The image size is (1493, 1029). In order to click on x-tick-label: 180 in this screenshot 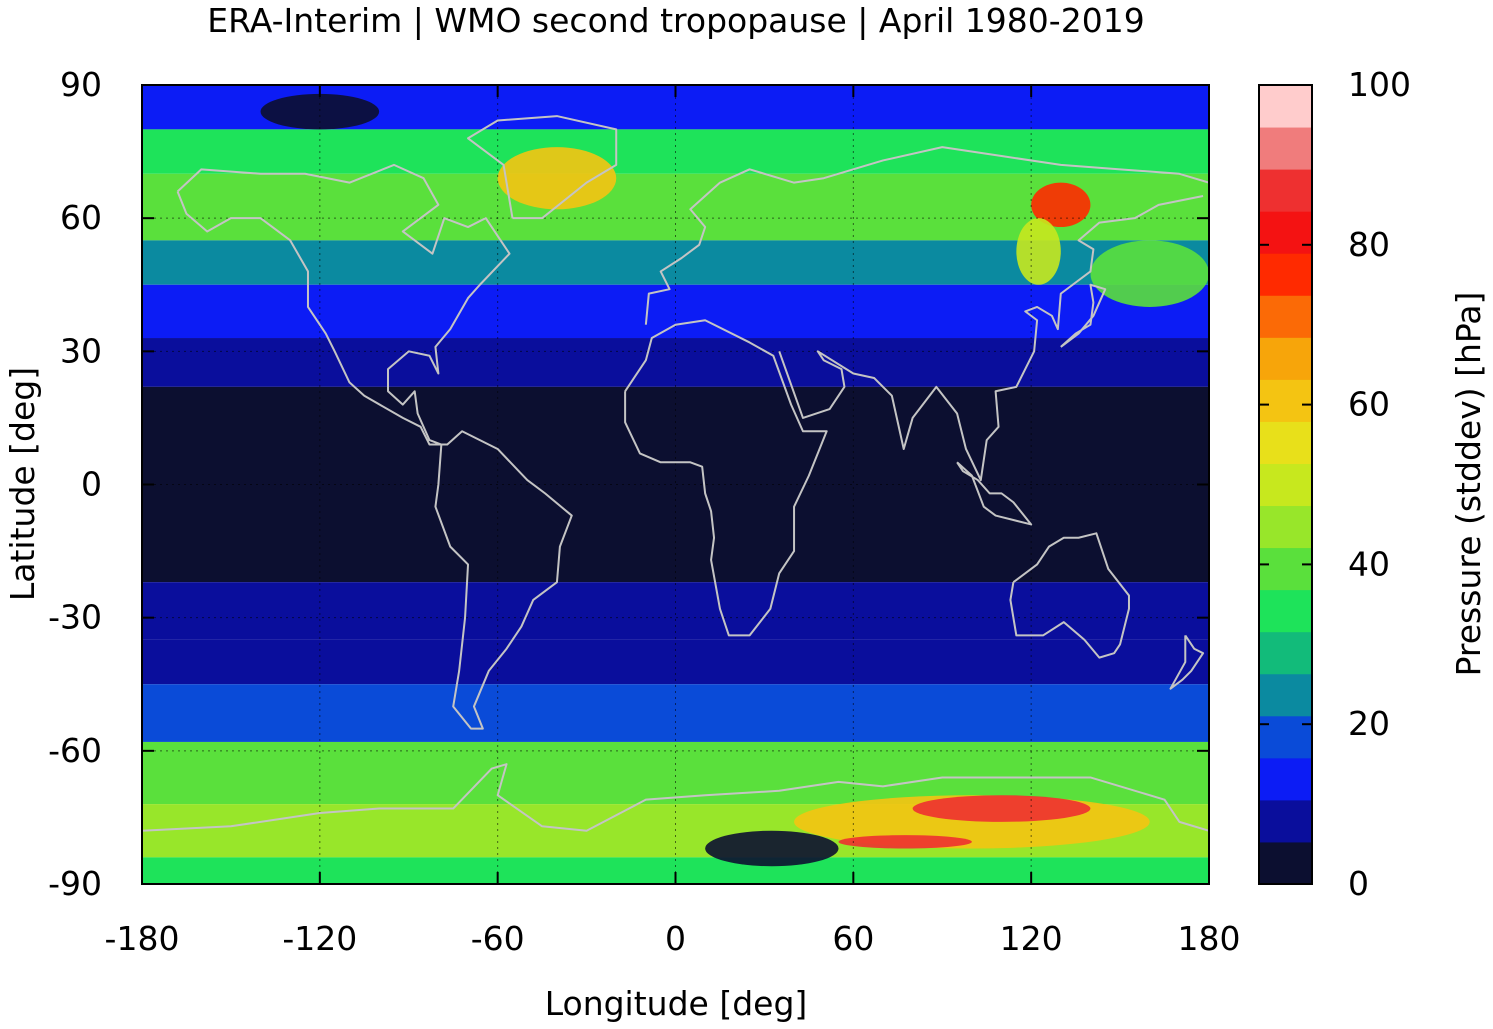, I will do `click(1209, 938)`.